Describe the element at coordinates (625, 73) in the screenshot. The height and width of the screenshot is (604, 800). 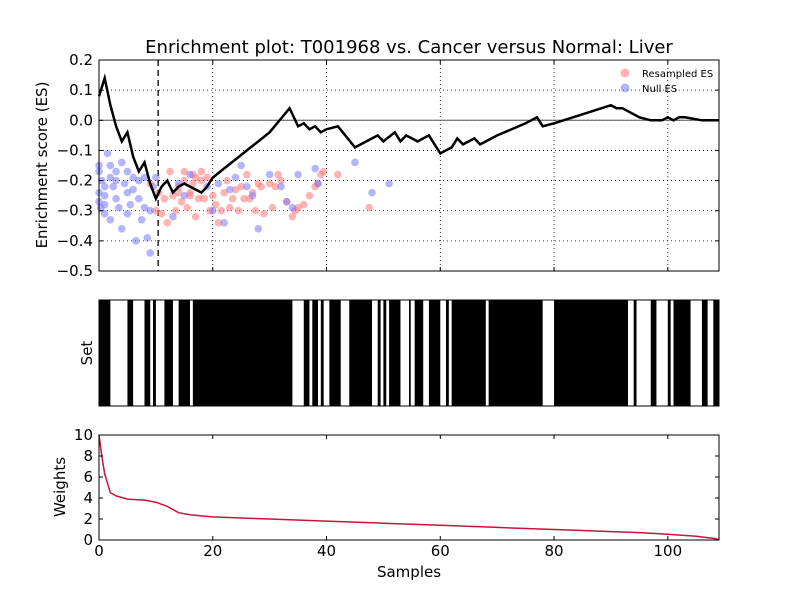
I see `legend-resampled-marker` at that location.